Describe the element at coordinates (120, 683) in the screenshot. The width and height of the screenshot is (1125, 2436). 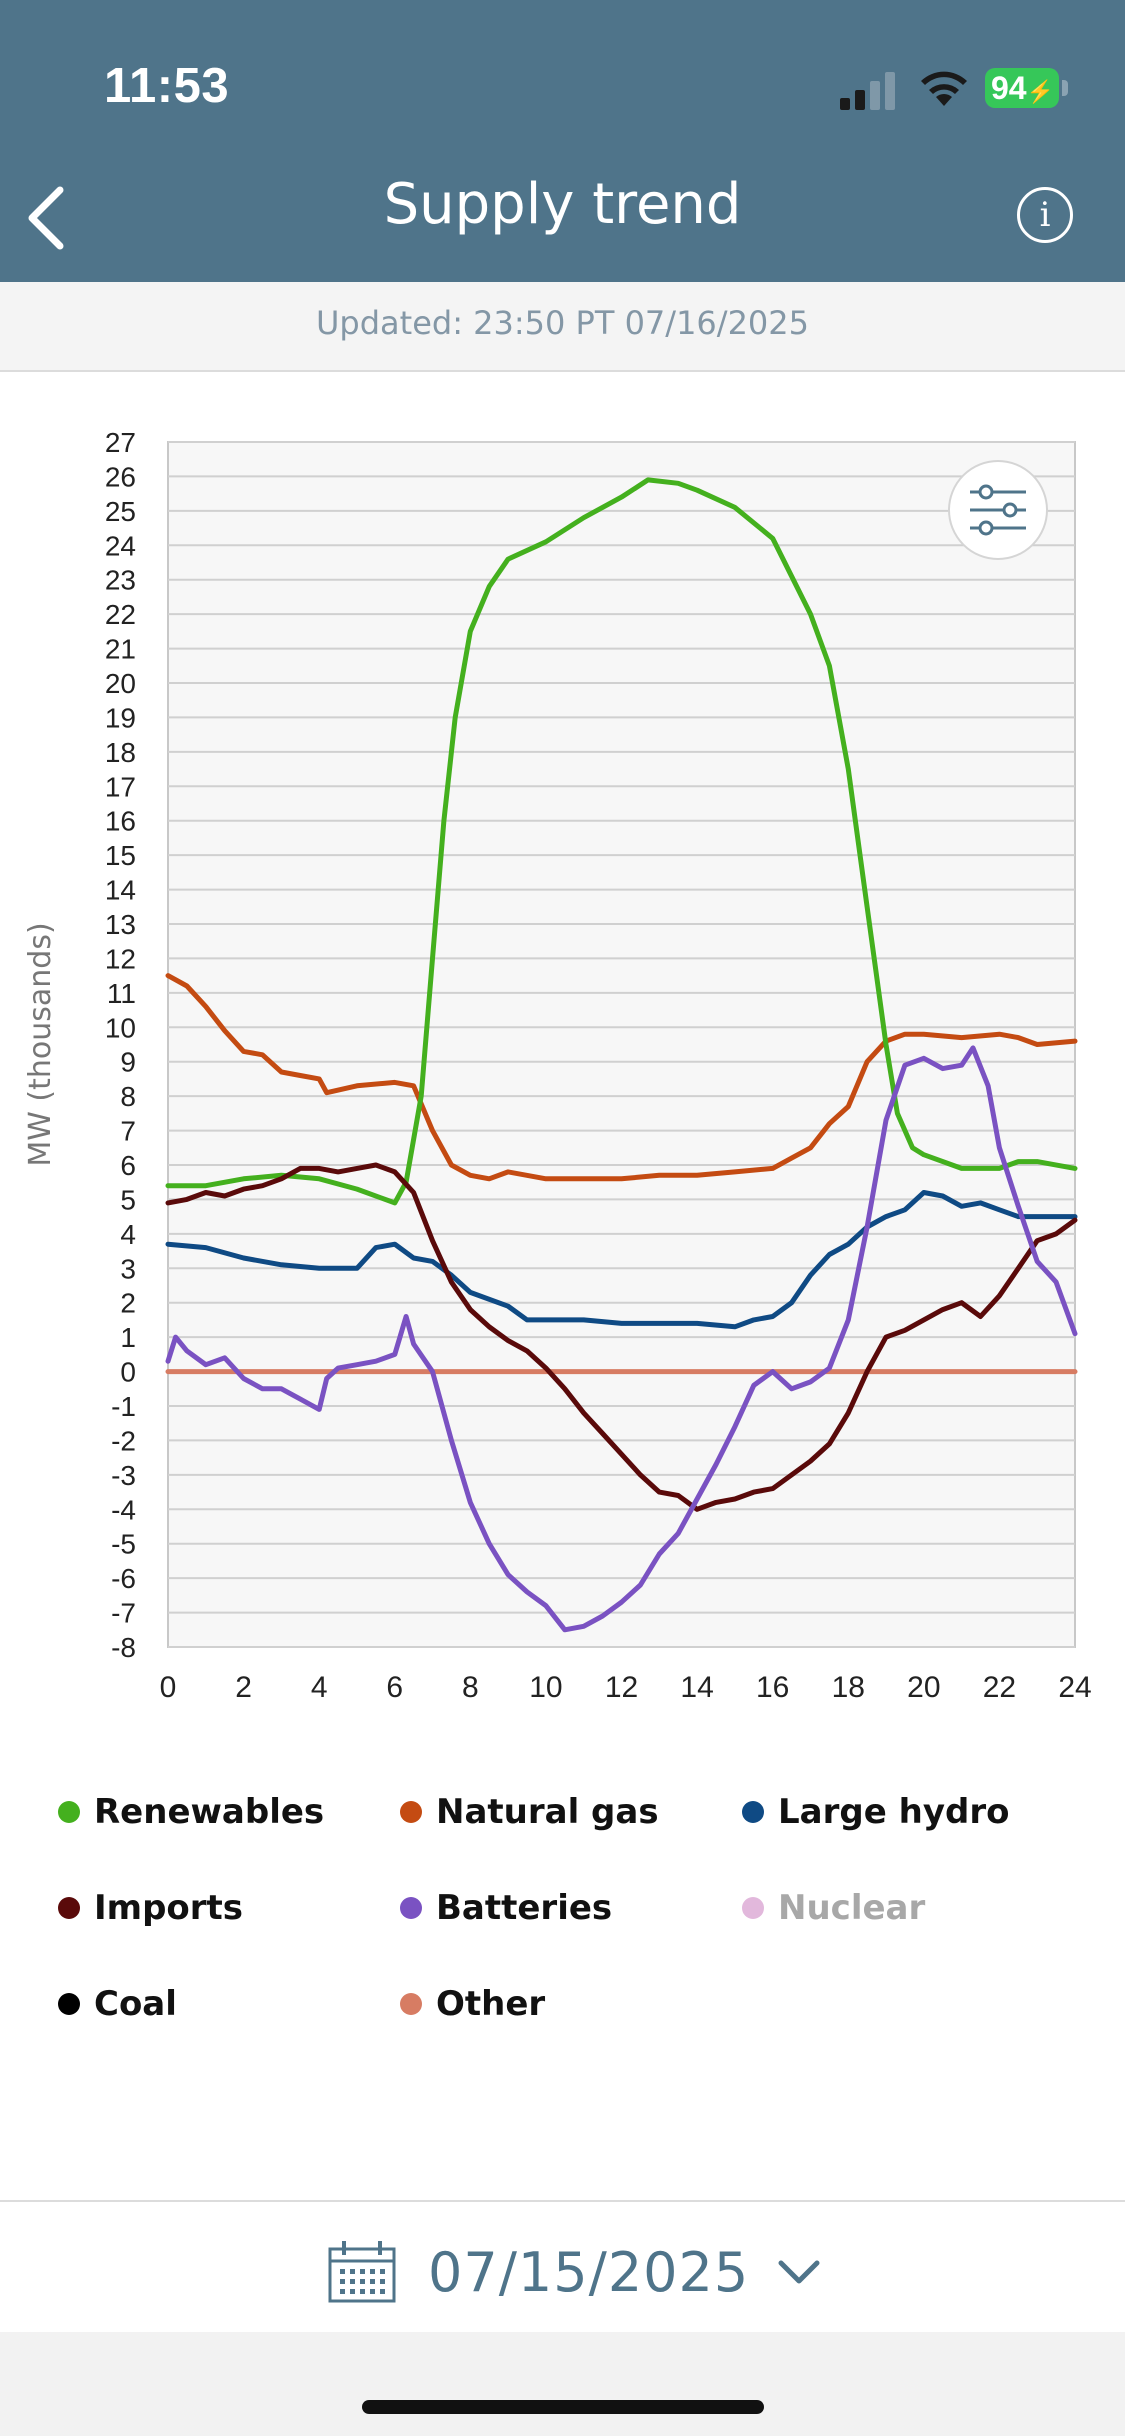
I see `y-tick-label: 20` at that location.